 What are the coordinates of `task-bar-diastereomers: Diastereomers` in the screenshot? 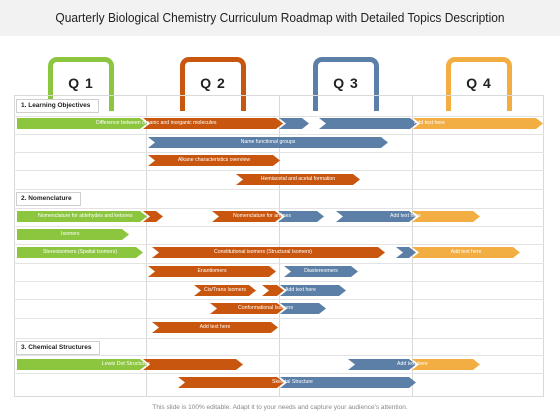 It's located at (321, 271).